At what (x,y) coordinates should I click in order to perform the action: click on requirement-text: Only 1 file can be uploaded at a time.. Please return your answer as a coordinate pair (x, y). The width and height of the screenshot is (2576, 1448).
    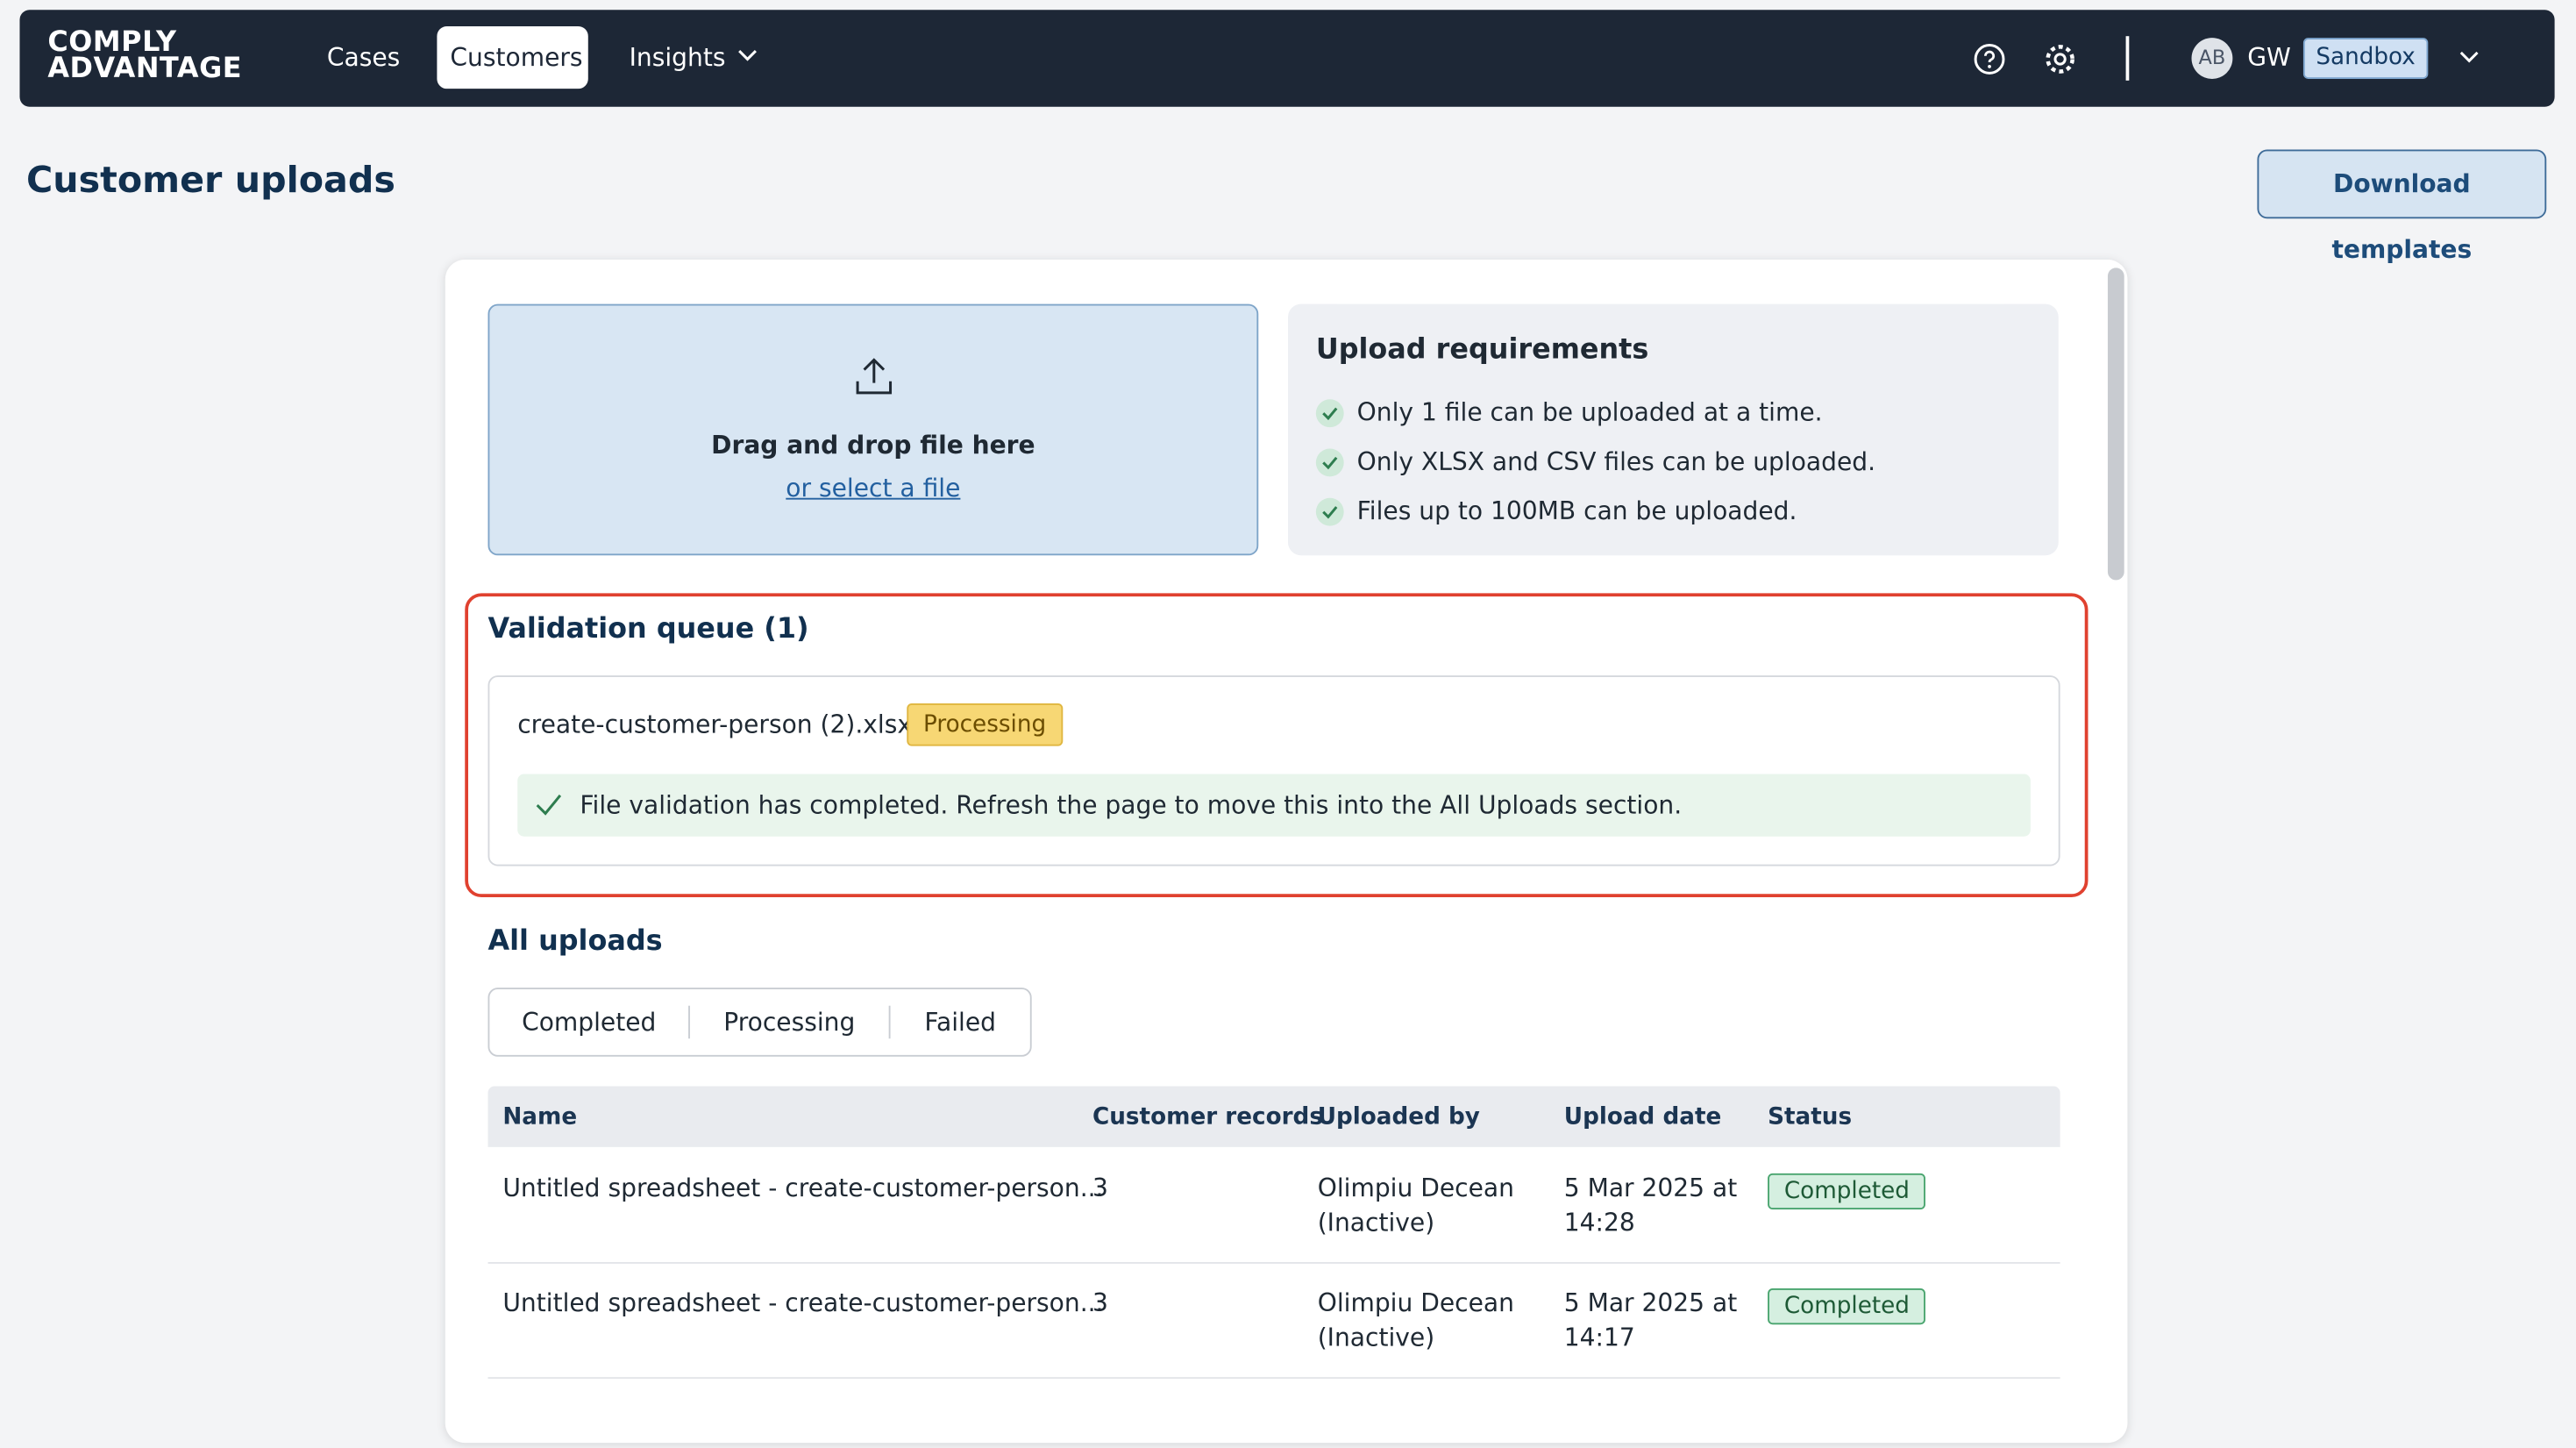
    Looking at the image, I should click on (1589, 413).